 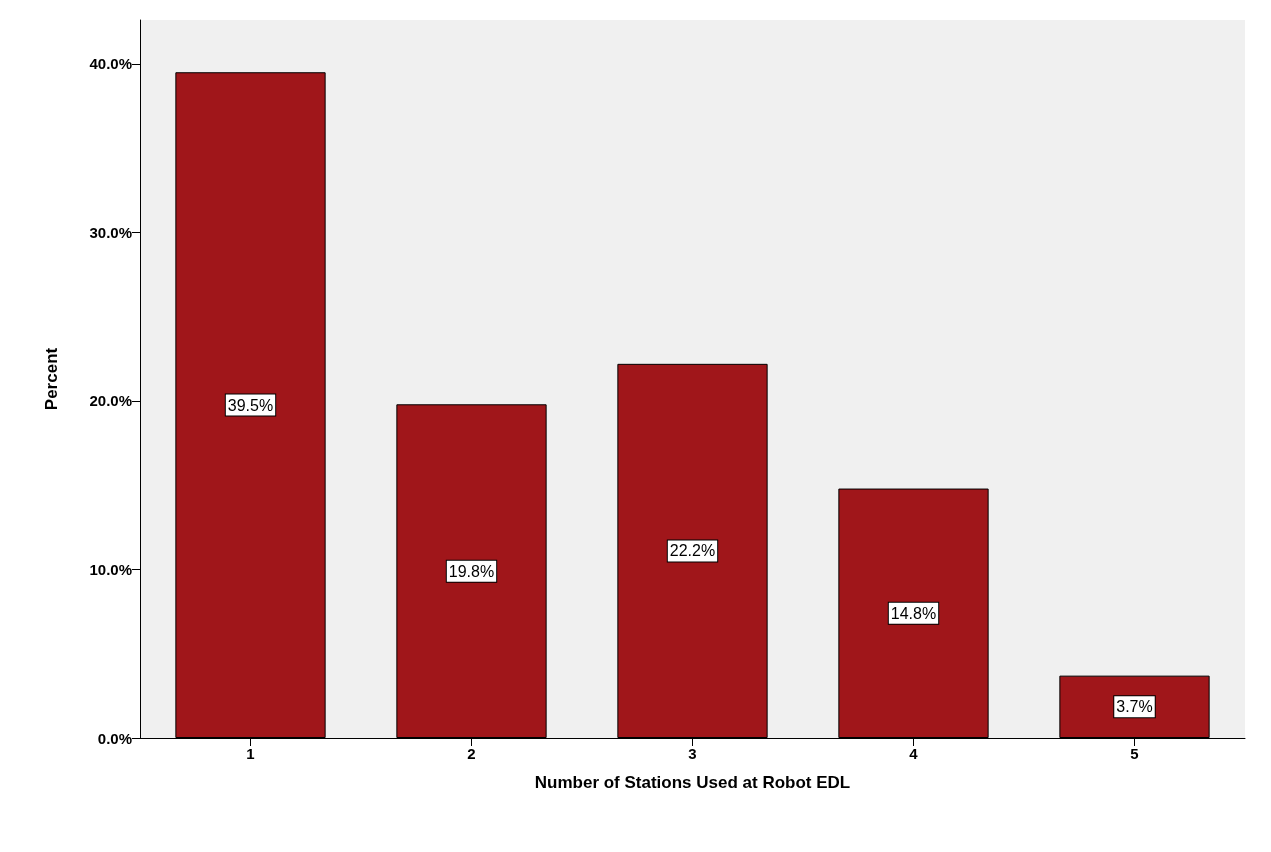 What do you see at coordinates (110, 401) in the screenshot?
I see `y-tick-label: 20.0%` at bounding box center [110, 401].